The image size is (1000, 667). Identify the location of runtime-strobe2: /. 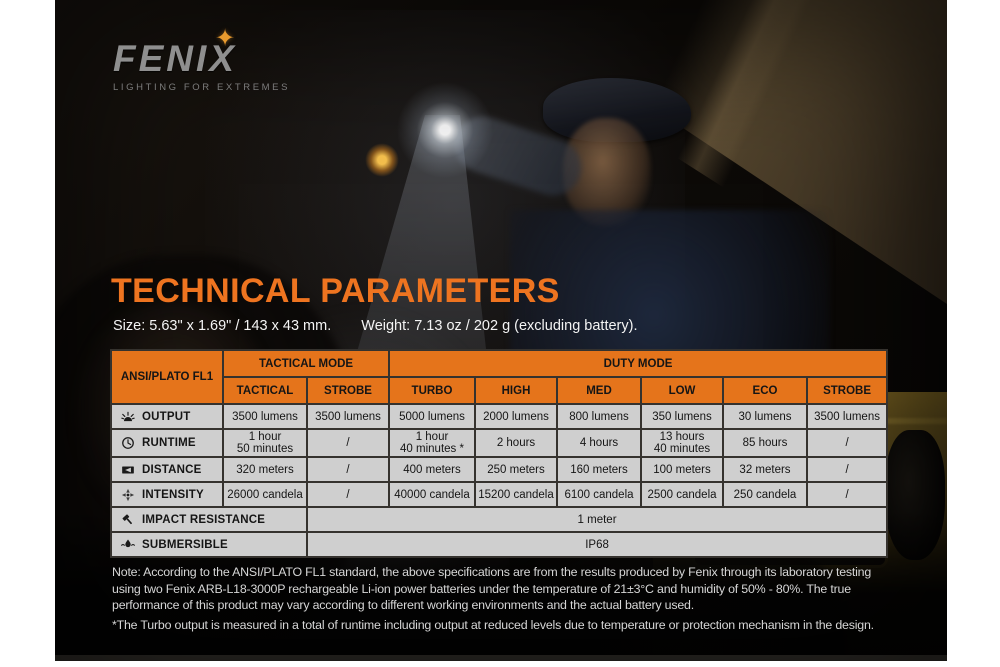
(847, 443).